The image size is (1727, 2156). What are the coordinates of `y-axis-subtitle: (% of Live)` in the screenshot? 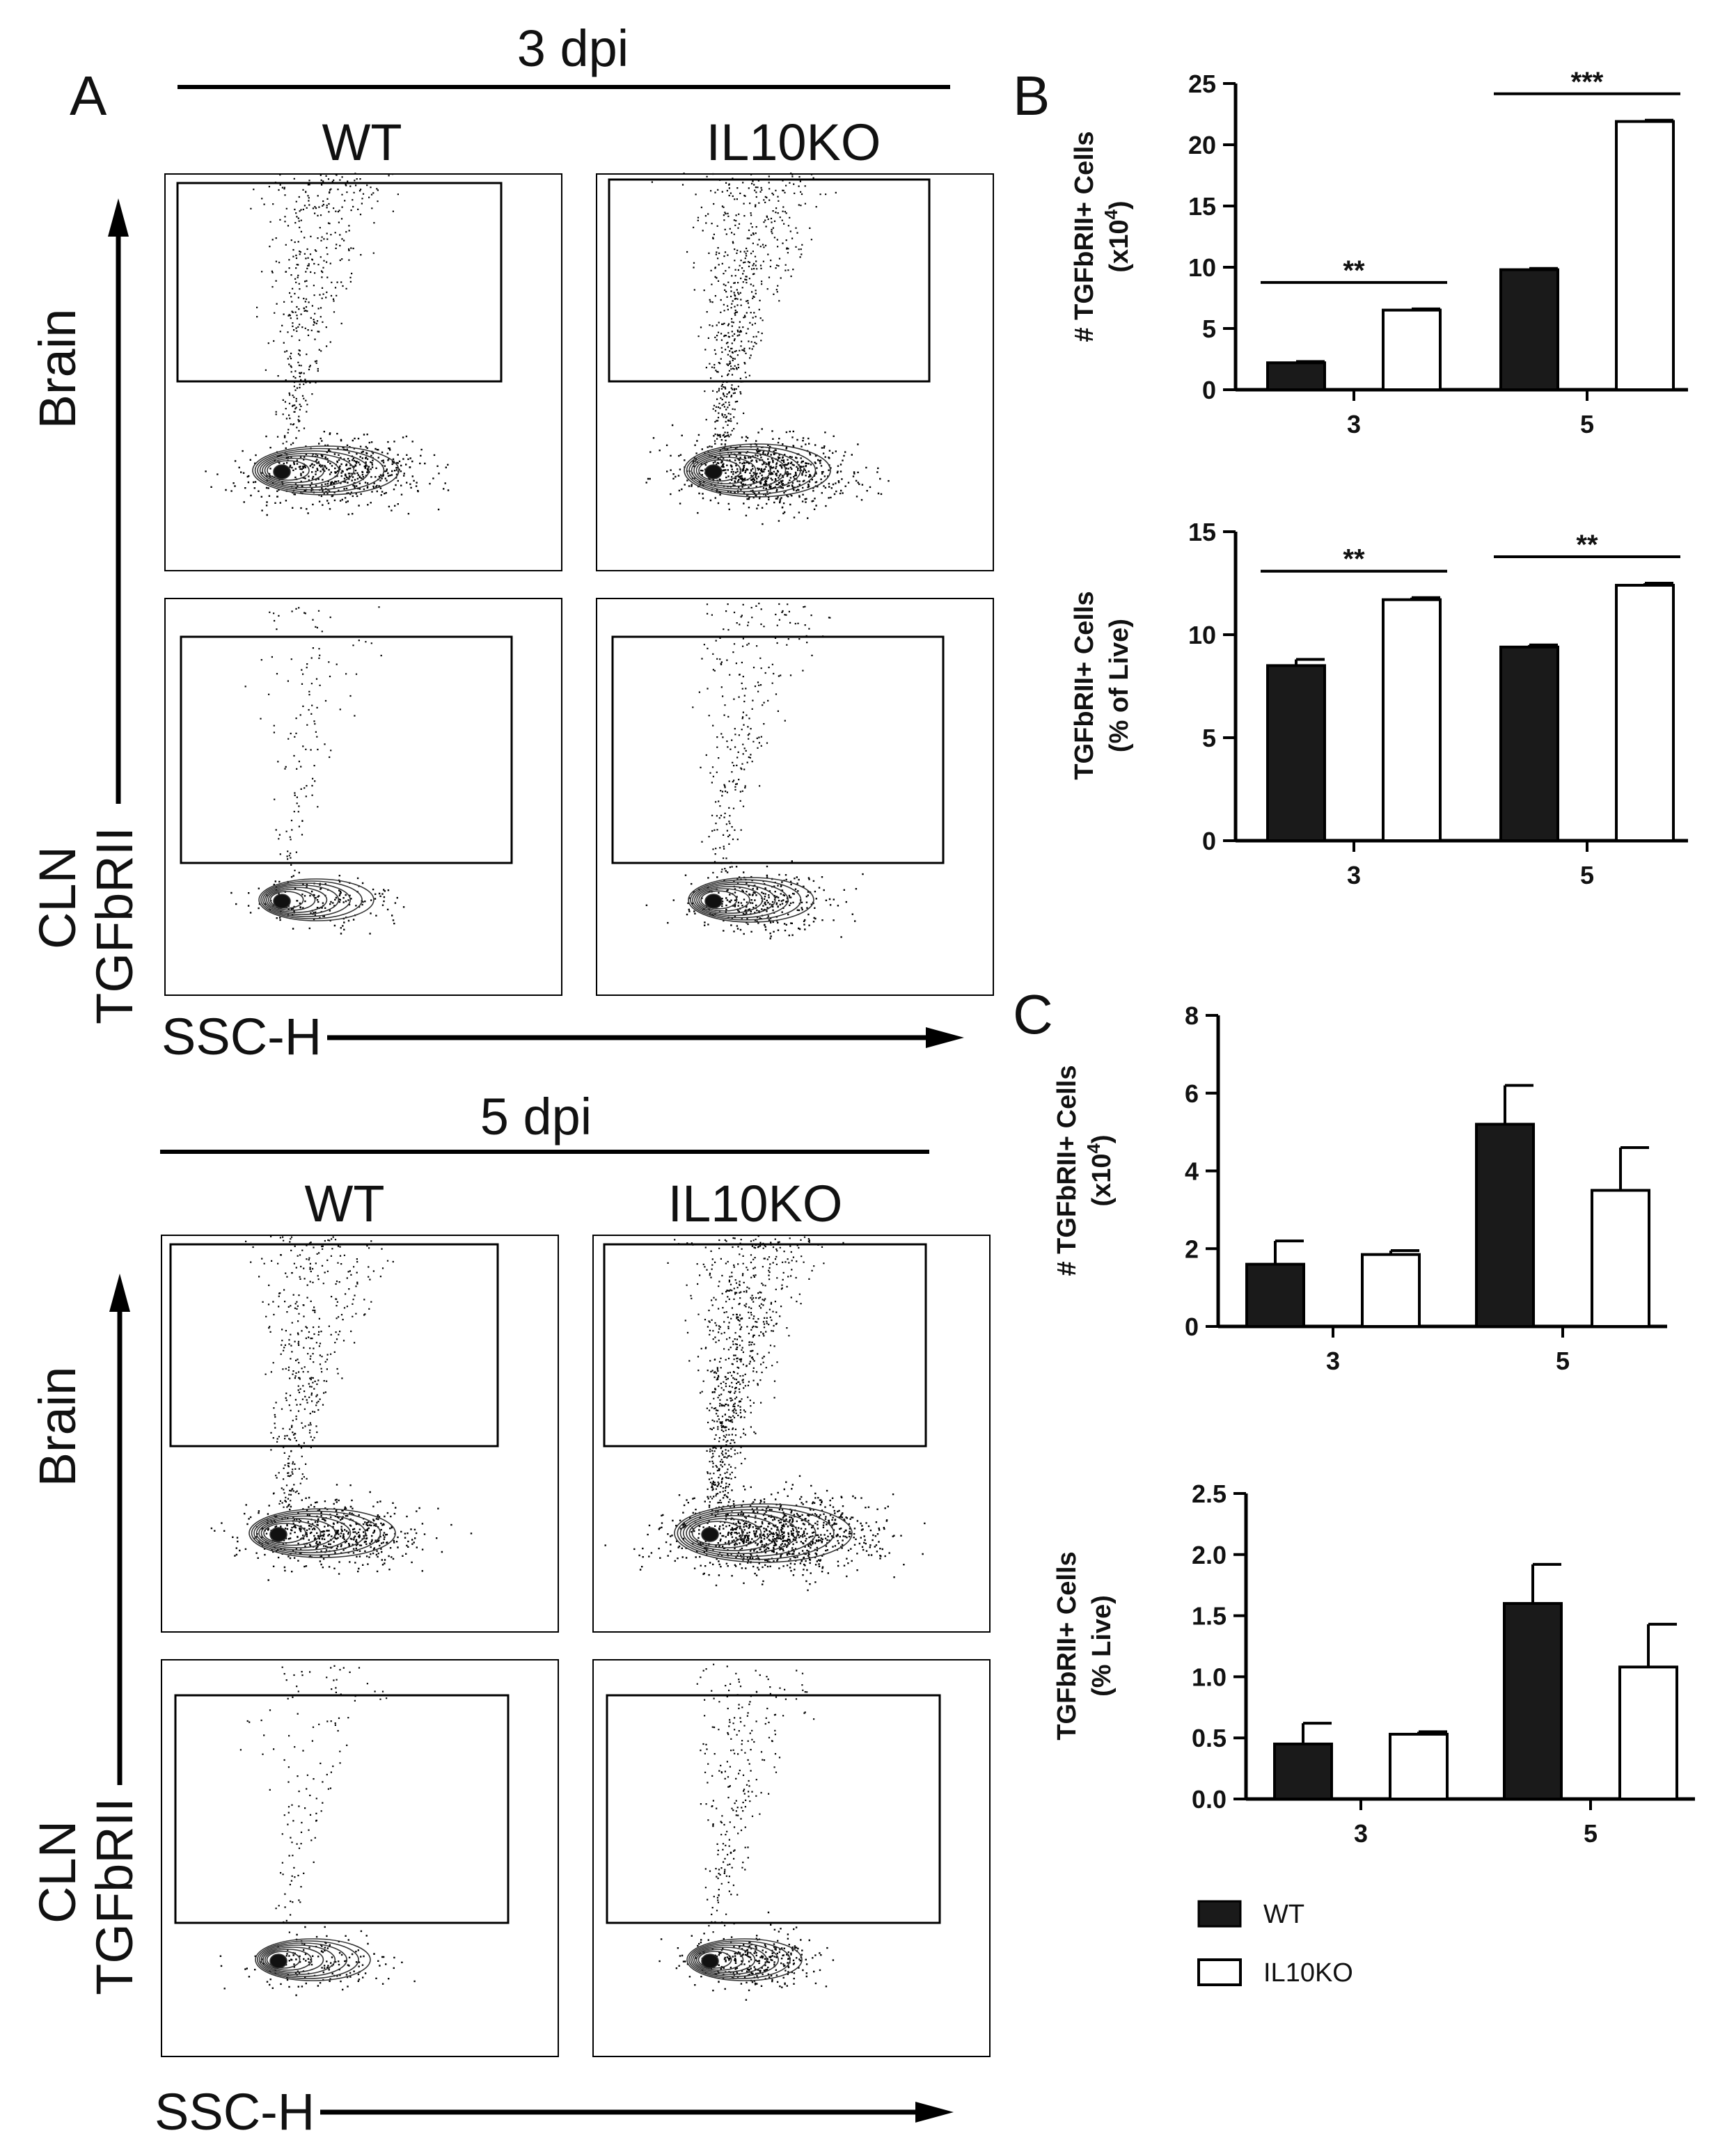 It's located at (1119, 685).